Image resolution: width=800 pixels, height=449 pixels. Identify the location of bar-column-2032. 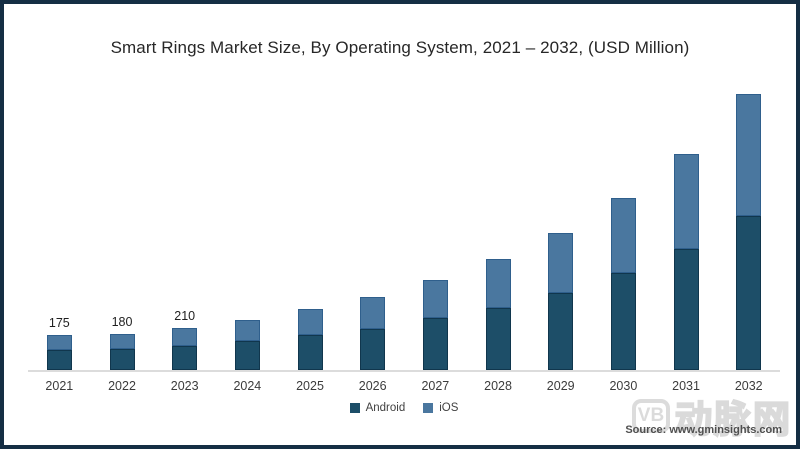
(748, 225).